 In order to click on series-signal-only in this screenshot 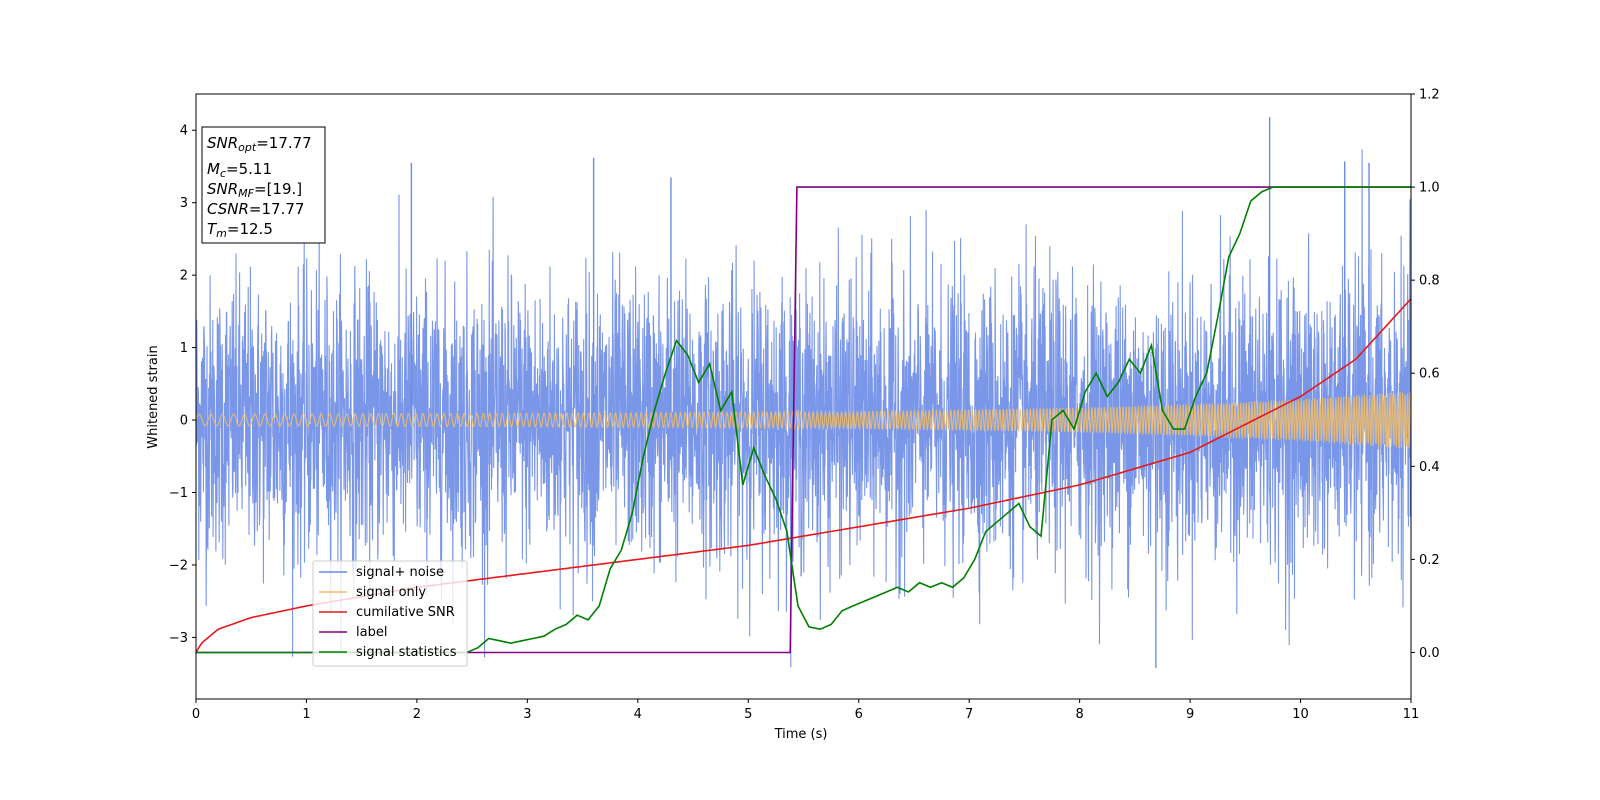, I will do `click(803, 420)`.